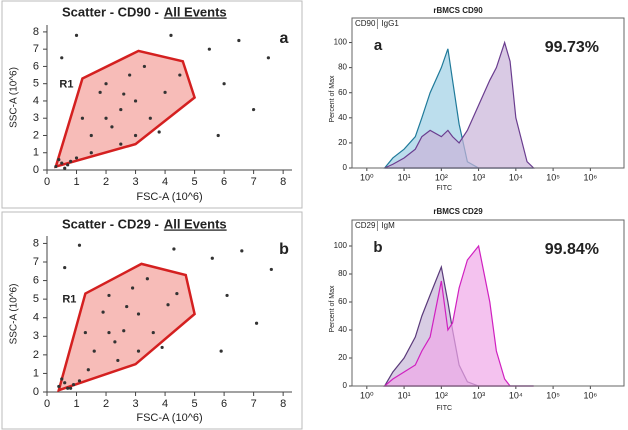 The image size is (628, 430). What do you see at coordinates (332, 99) in the screenshot?
I see `y-axis-label: Percent of Max` at bounding box center [332, 99].